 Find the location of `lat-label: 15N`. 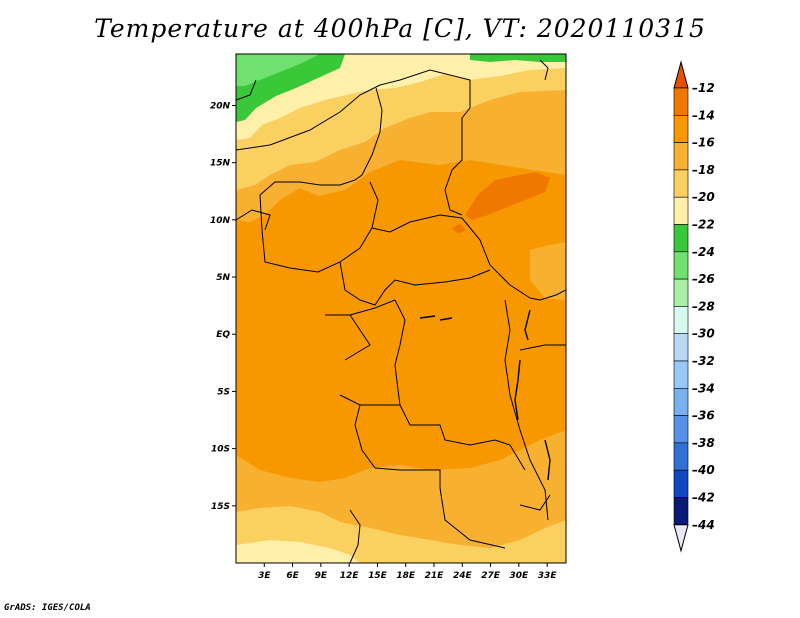

lat-label: 15N is located at coordinates (220, 164).